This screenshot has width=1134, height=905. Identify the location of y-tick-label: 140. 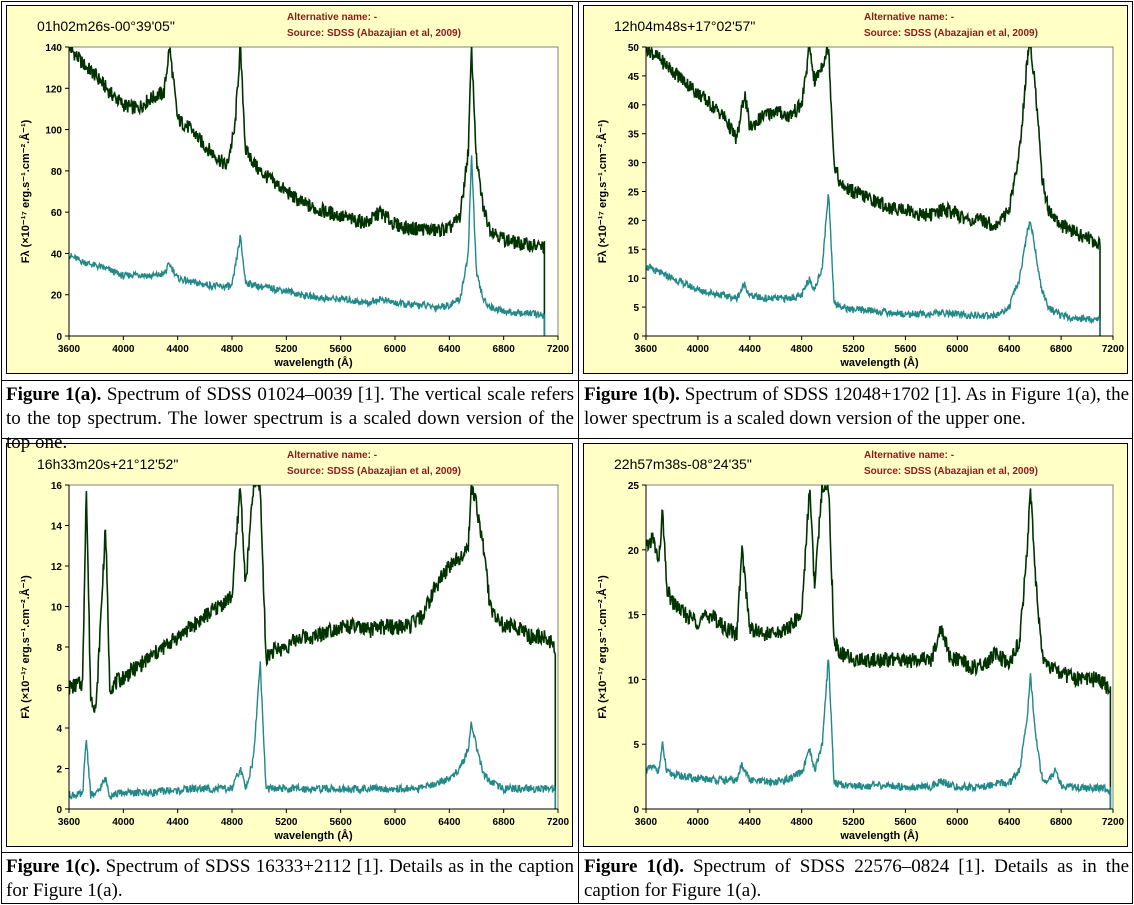
(53, 48).